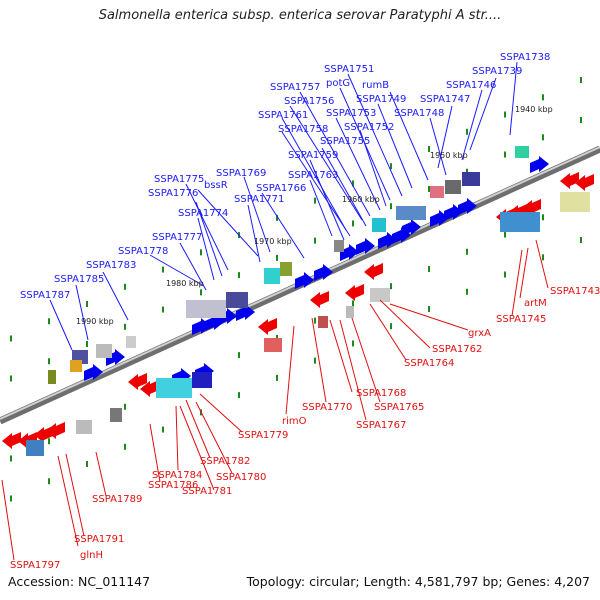  What do you see at coordinates (375, 85) in the screenshot?
I see `gene-label-top: rumB` at bounding box center [375, 85].